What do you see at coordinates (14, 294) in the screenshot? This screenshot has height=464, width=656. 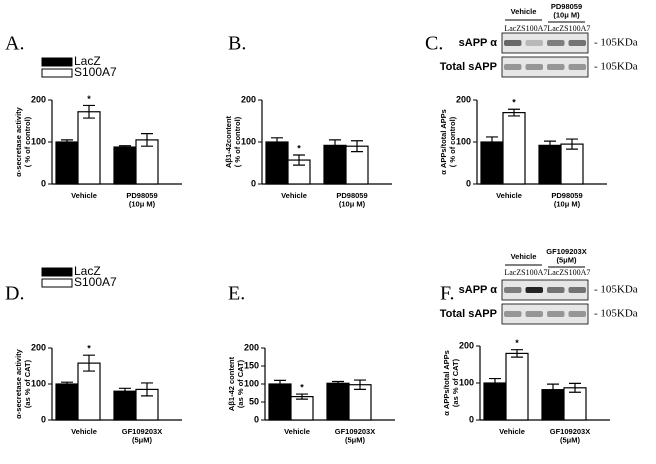 I see `panel-letter: D.` at bounding box center [14, 294].